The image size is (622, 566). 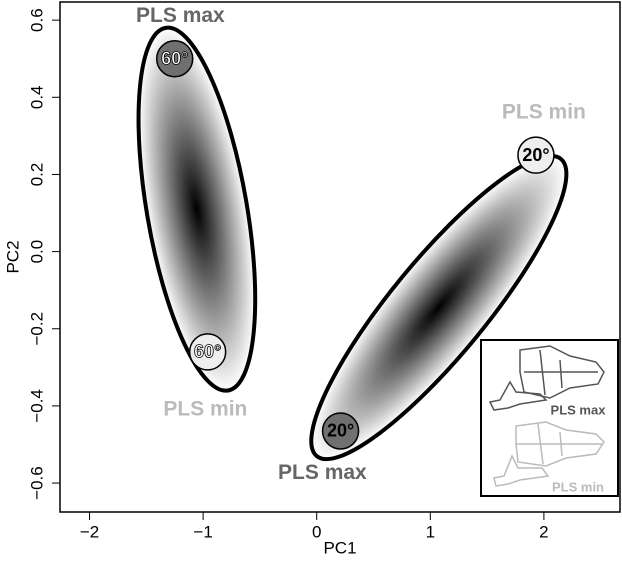 What do you see at coordinates (36, 20) in the screenshot?
I see `y-tick-label: 0.6` at bounding box center [36, 20].